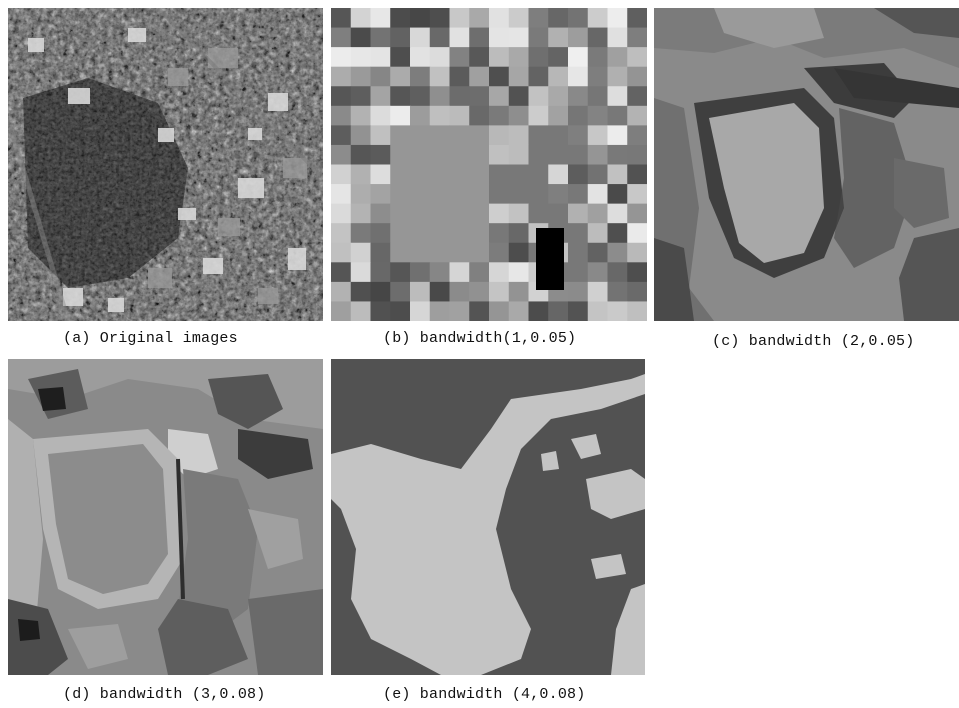  Describe the element at coordinates (164, 694) in the screenshot. I see `caption-d: (d) bandwidth (3,0.08)` at that location.